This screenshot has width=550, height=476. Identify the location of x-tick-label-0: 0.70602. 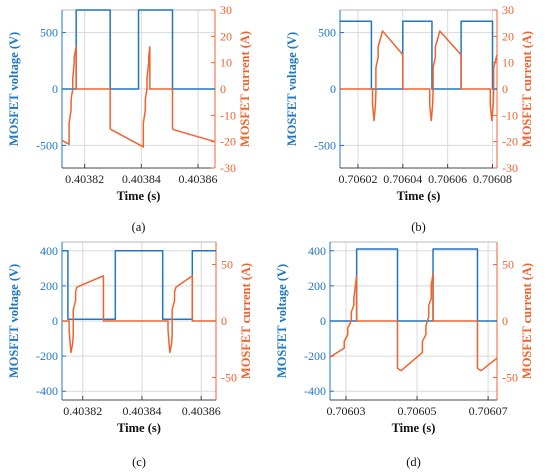
(357, 179).